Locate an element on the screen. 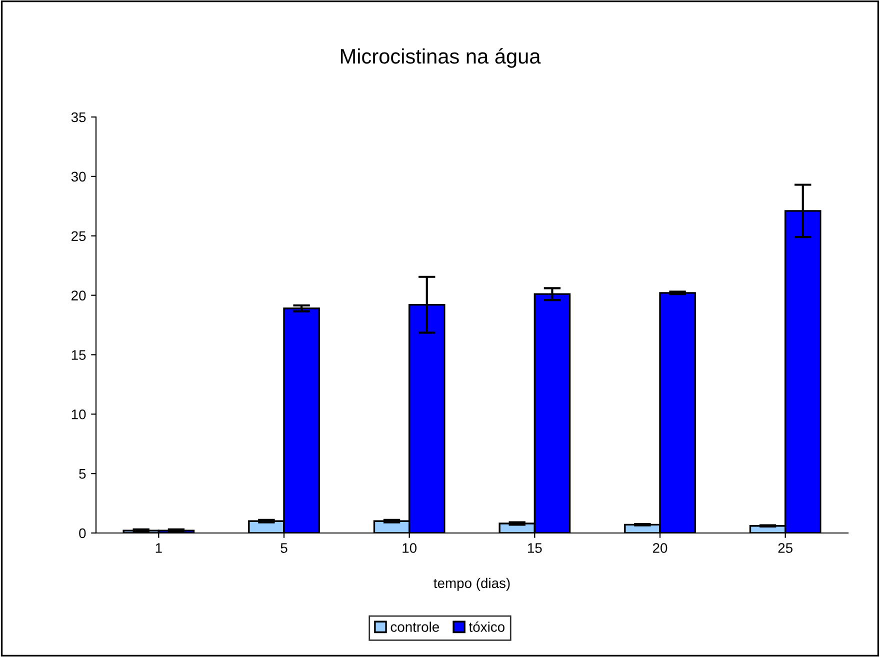 The width and height of the screenshot is (880, 657). x-tick-label: 10 is located at coordinates (409, 548).